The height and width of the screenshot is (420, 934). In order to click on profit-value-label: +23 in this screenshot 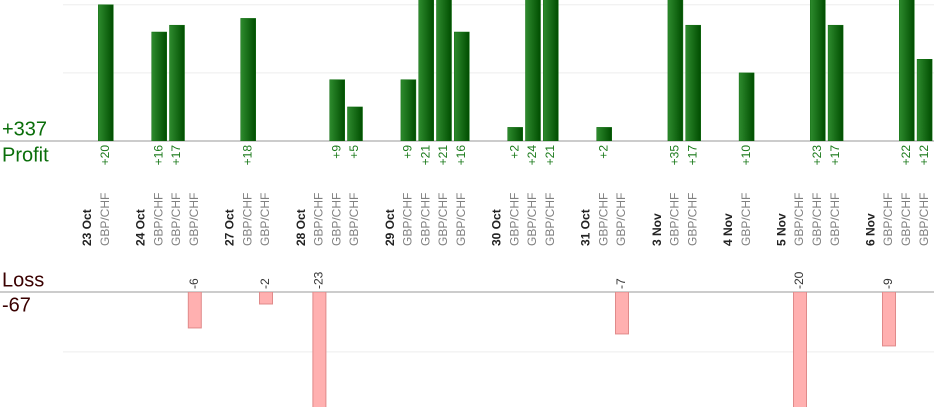, I will do `click(817, 155)`.